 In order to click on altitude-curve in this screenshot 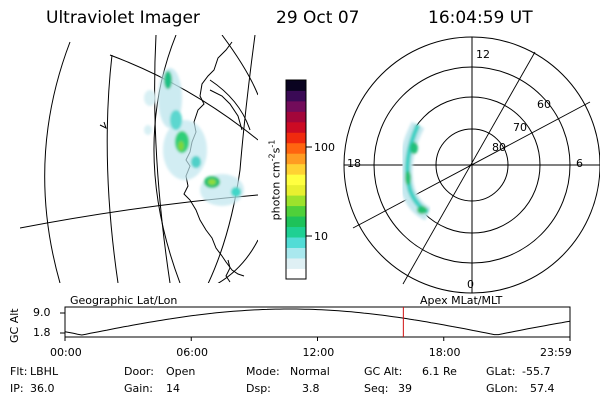, I will do `click(317, 322)`.